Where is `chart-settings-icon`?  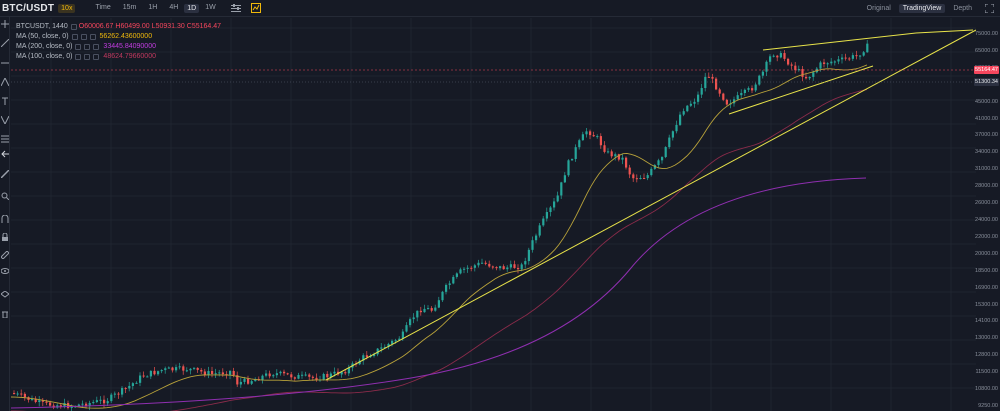
chart-settings-icon is located at coordinates (236, 8).